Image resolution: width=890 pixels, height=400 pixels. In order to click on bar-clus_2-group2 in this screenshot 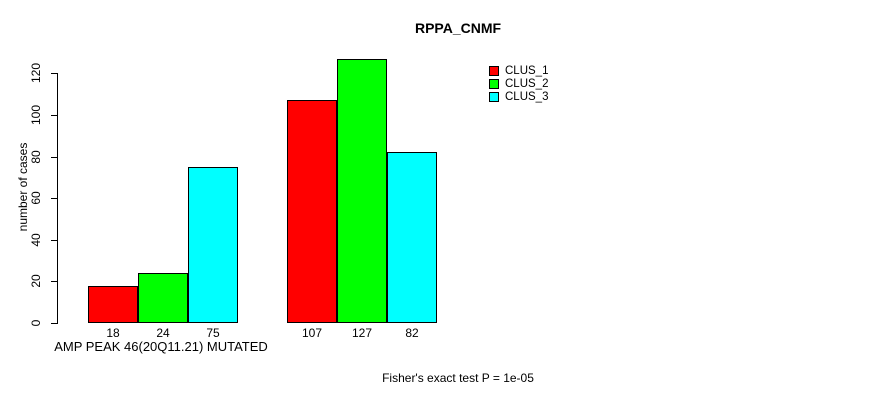, I will do `click(362, 190)`.